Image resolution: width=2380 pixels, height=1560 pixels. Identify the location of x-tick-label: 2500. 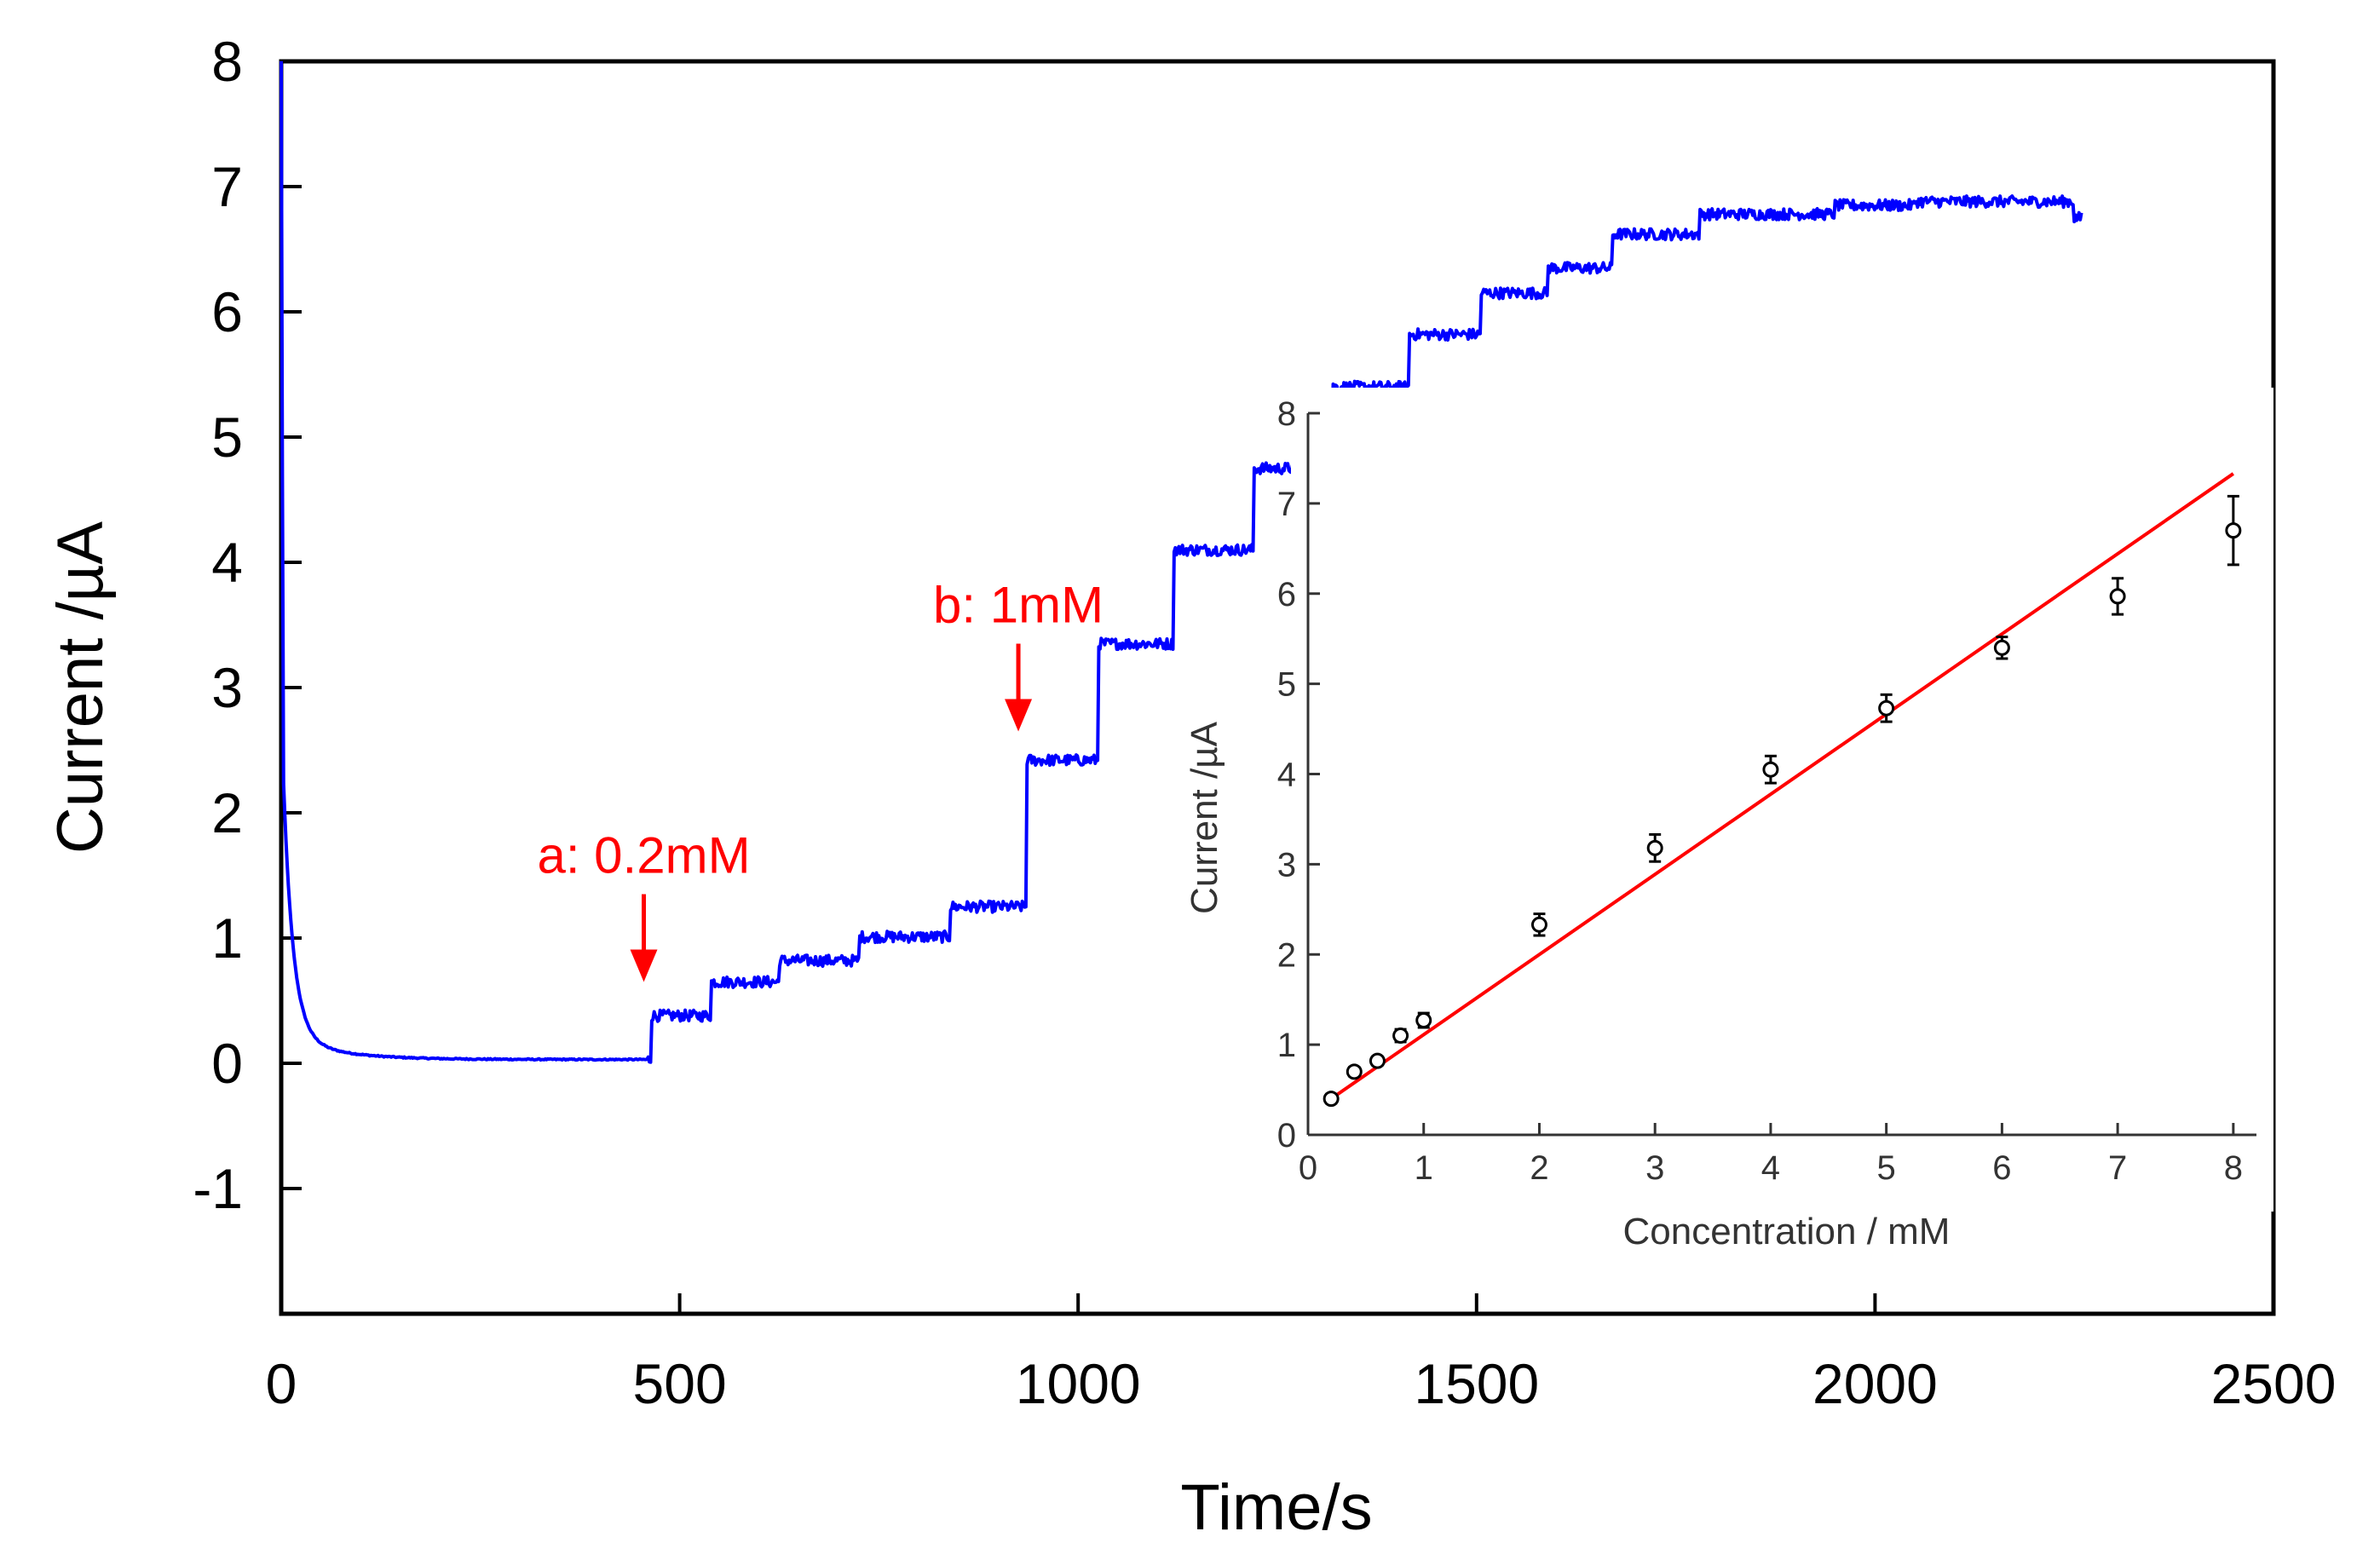
(2274, 1383).